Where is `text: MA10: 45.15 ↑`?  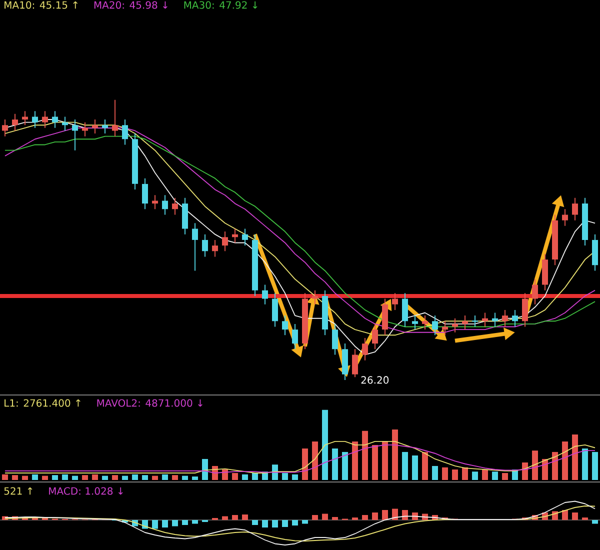
text: MA10: 45.15 ↑ is located at coordinates (41, 5).